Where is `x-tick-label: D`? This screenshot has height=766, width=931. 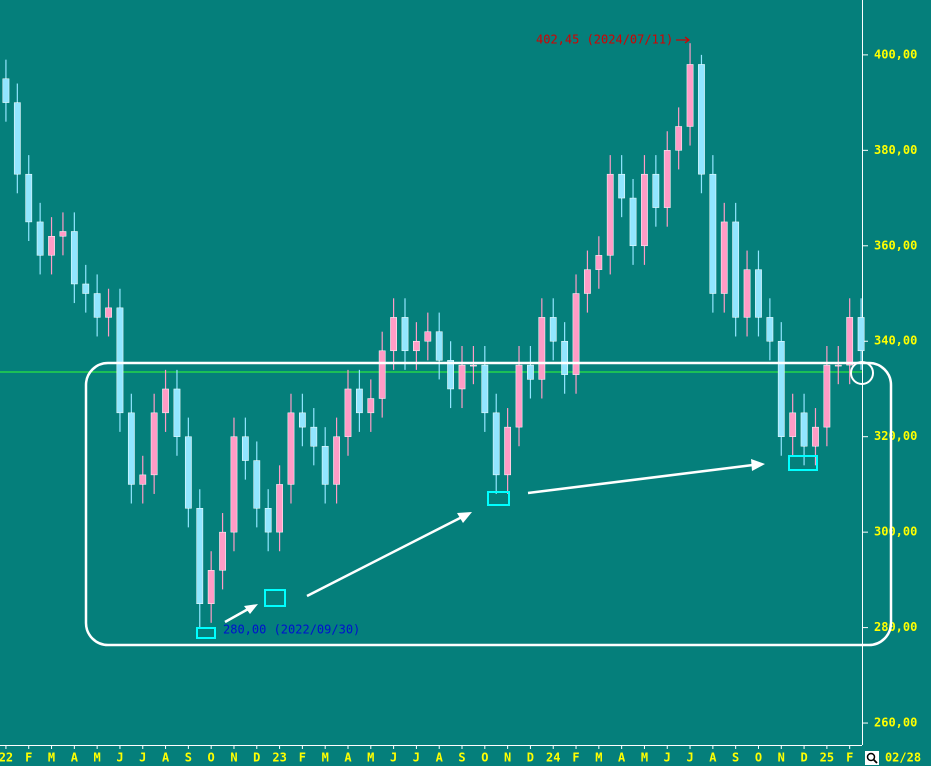 x-tick-label: D is located at coordinates (256, 758).